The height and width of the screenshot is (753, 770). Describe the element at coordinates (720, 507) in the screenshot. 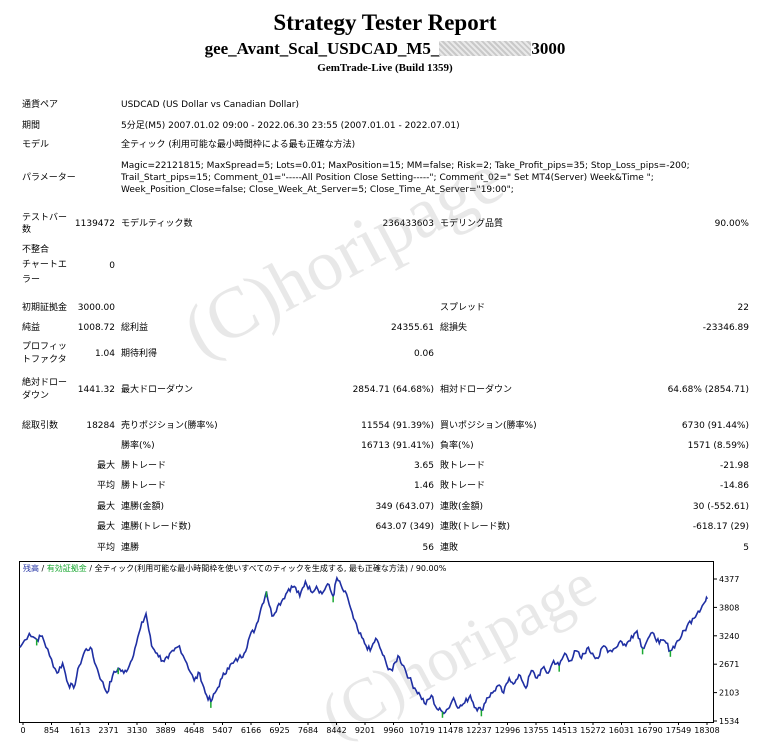

I see `mcl-value: 30 (-552.61)` at that location.